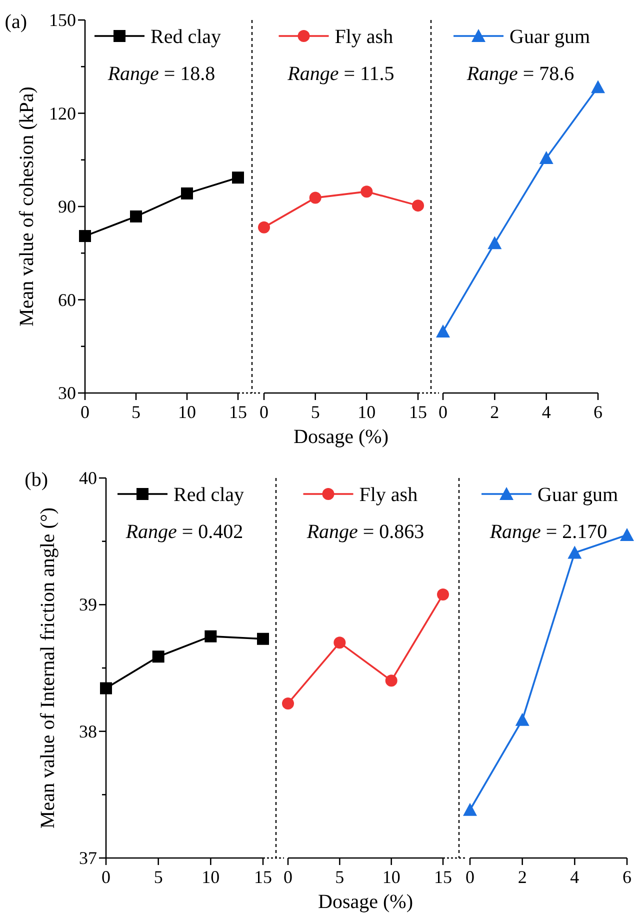 This screenshot has width=639, height=922. What do you see at coordinates (88, 731) in the screenshot?
I see `y-tick-label: 38` at bounding box center [88, 731].